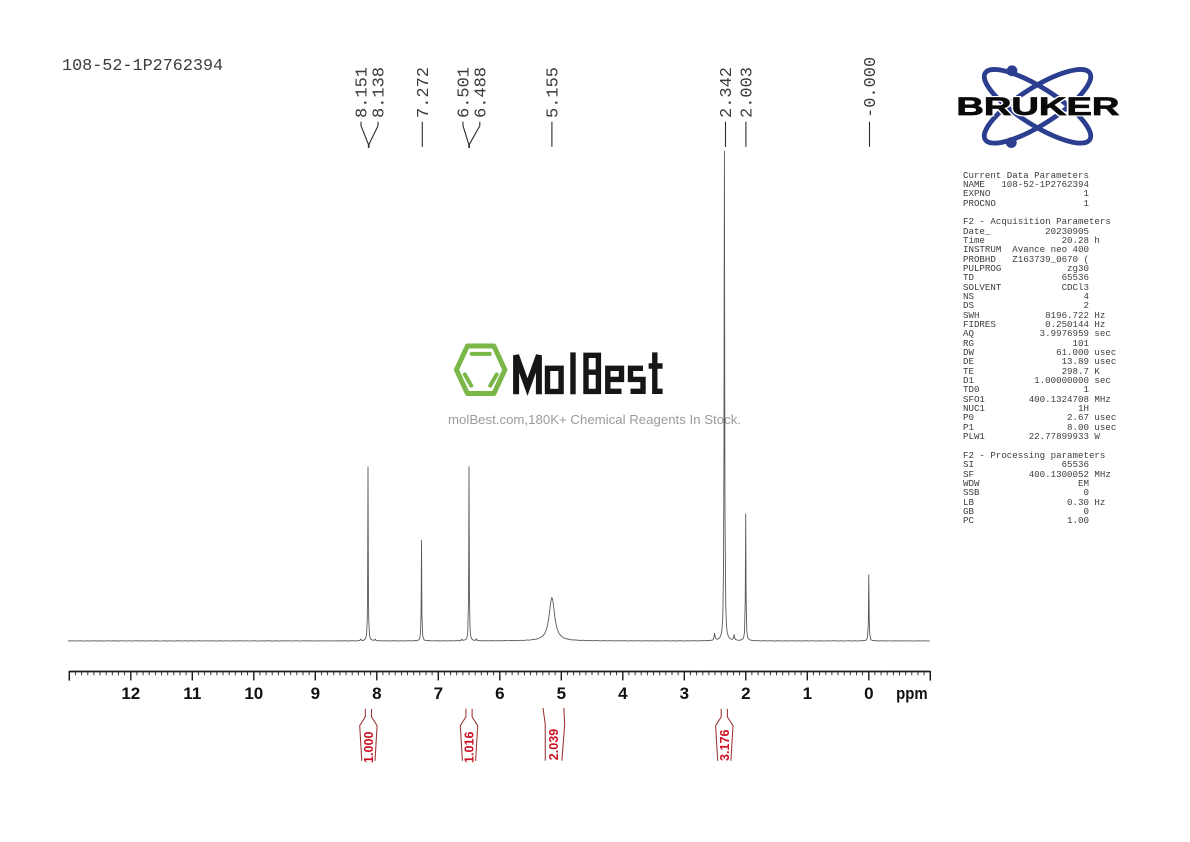  What do you see at coordinates (1037, 107) in the screenshot?
I see `svg-text: BRUKER` at bounding box center [1037, 107].